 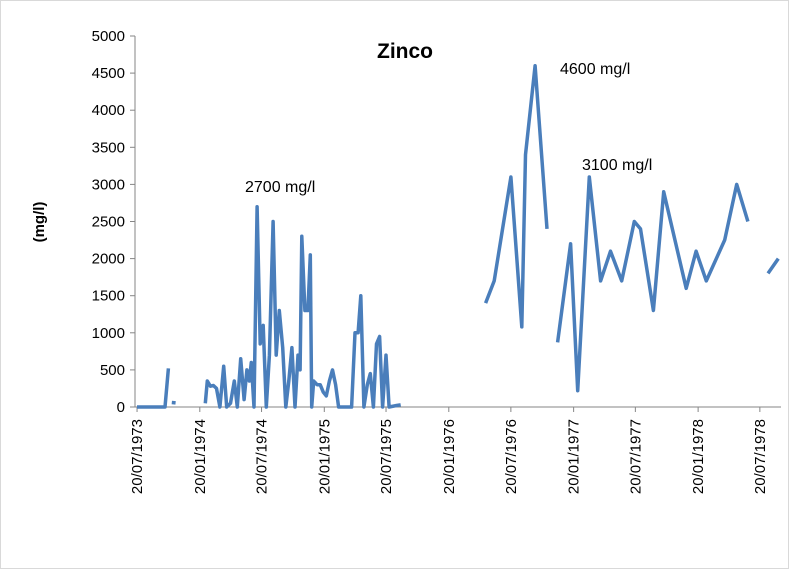 What do you see at coordinates (108, 296) in the screenshot?
I see `y-tick-label: 1500` at bounding box center [108, 296].